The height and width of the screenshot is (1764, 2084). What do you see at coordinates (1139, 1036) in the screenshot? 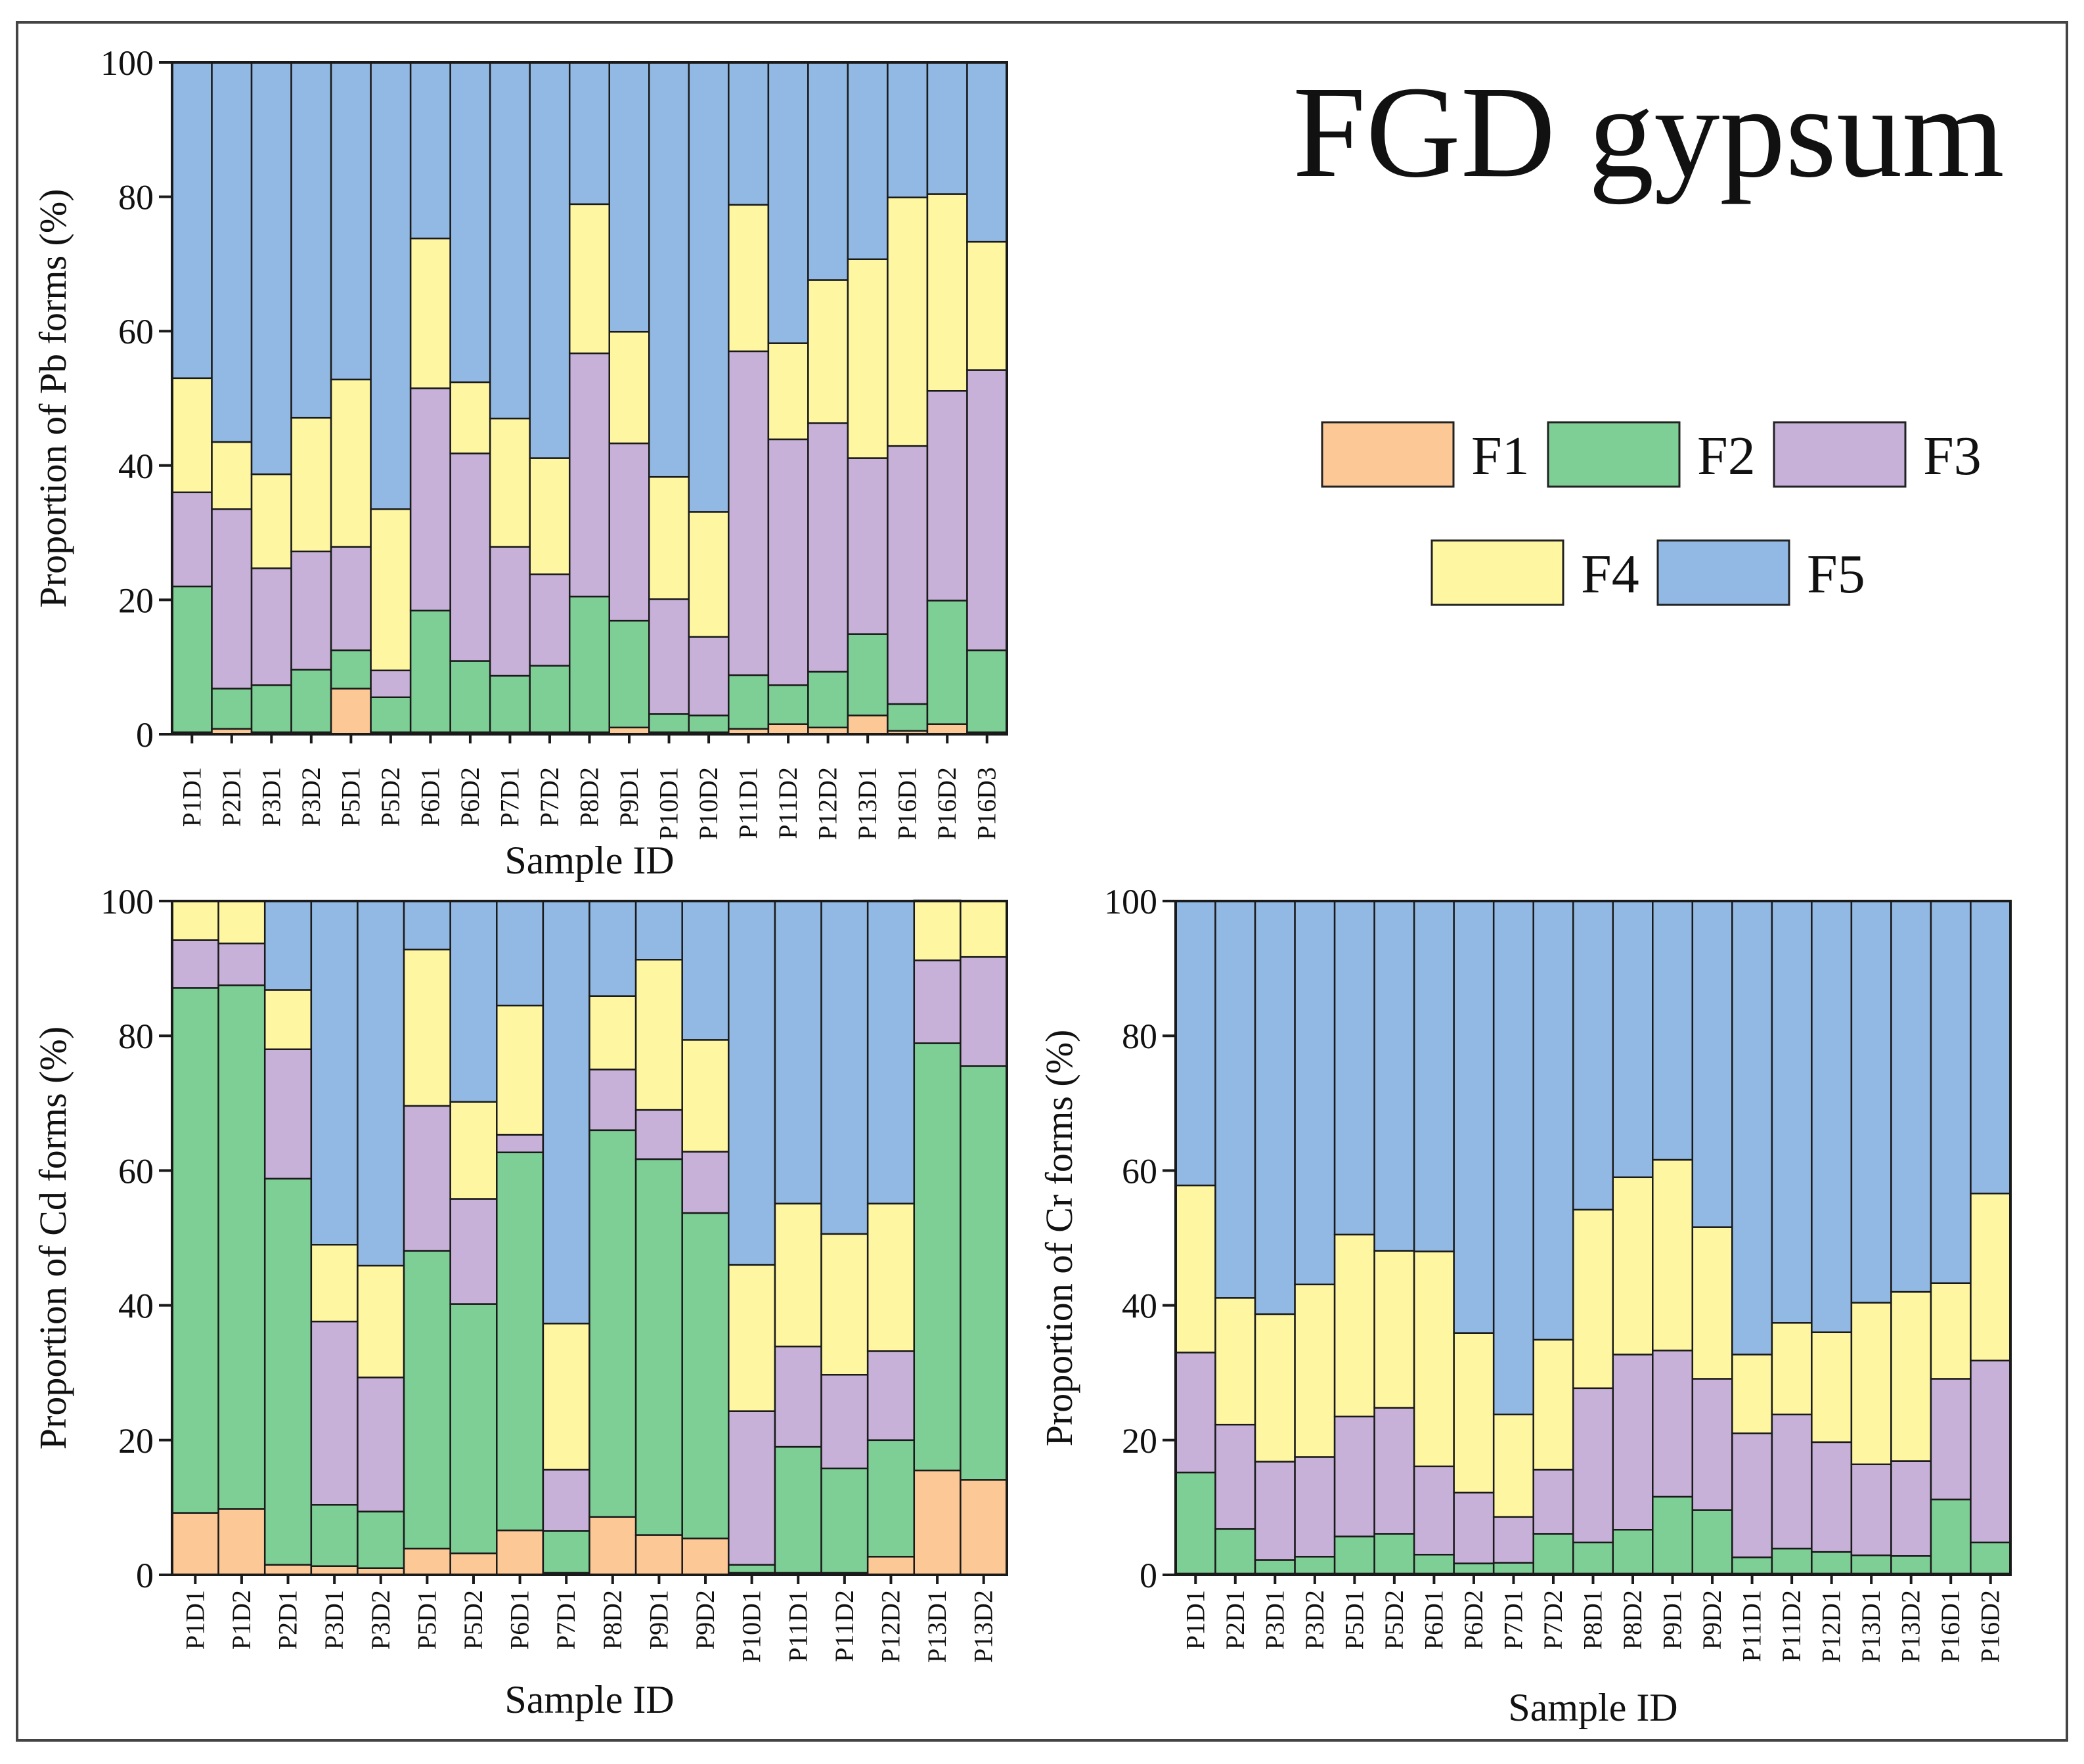
I see `cr-ytick-label-80: 80` at bounding box center [1139, 1036].